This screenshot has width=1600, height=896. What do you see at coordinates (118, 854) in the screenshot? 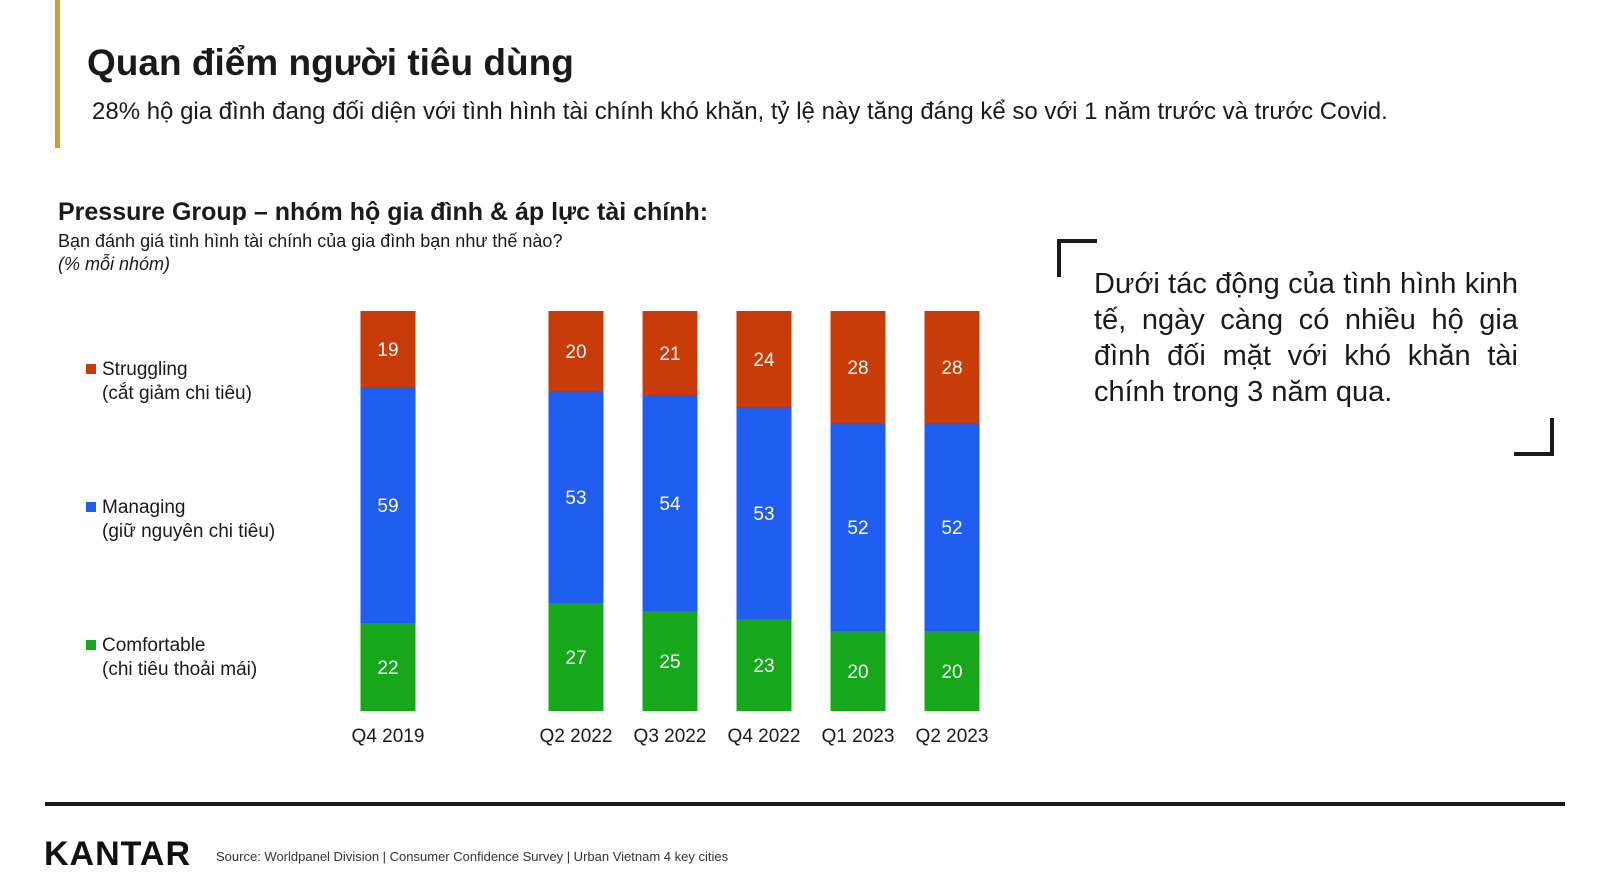
I see `kantar-logo: KANTAR` at bounding box center [118, 854].